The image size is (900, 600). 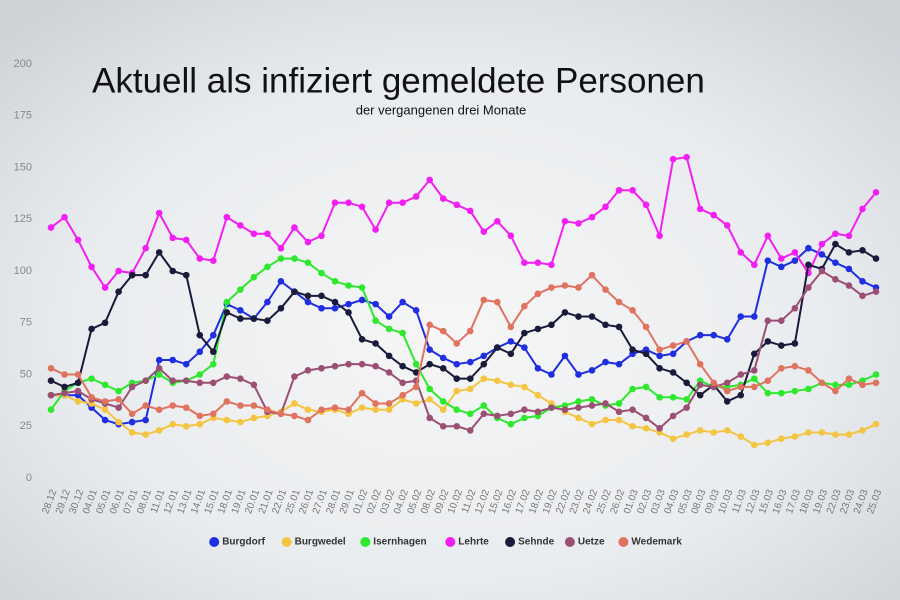 I want to click on legend-marker, so click(x=623, y=542).